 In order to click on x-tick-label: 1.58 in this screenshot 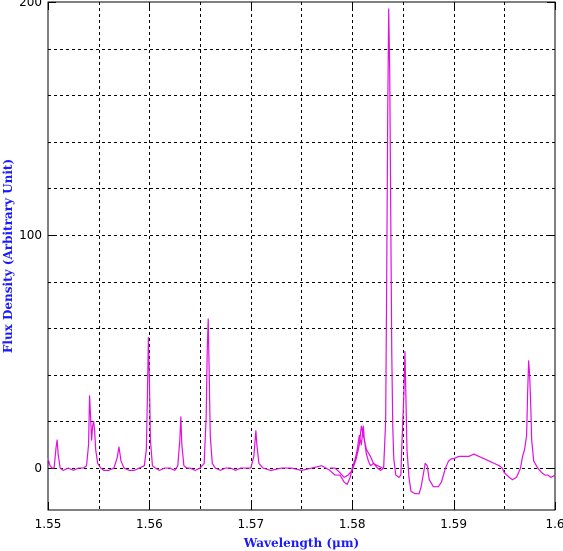, I will do `click(352, 524)`.